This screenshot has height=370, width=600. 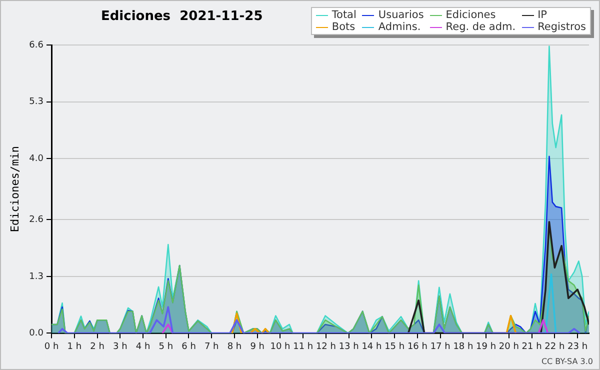 I want to click on x-tick-label: 9 h, so click(x=257, y=347).